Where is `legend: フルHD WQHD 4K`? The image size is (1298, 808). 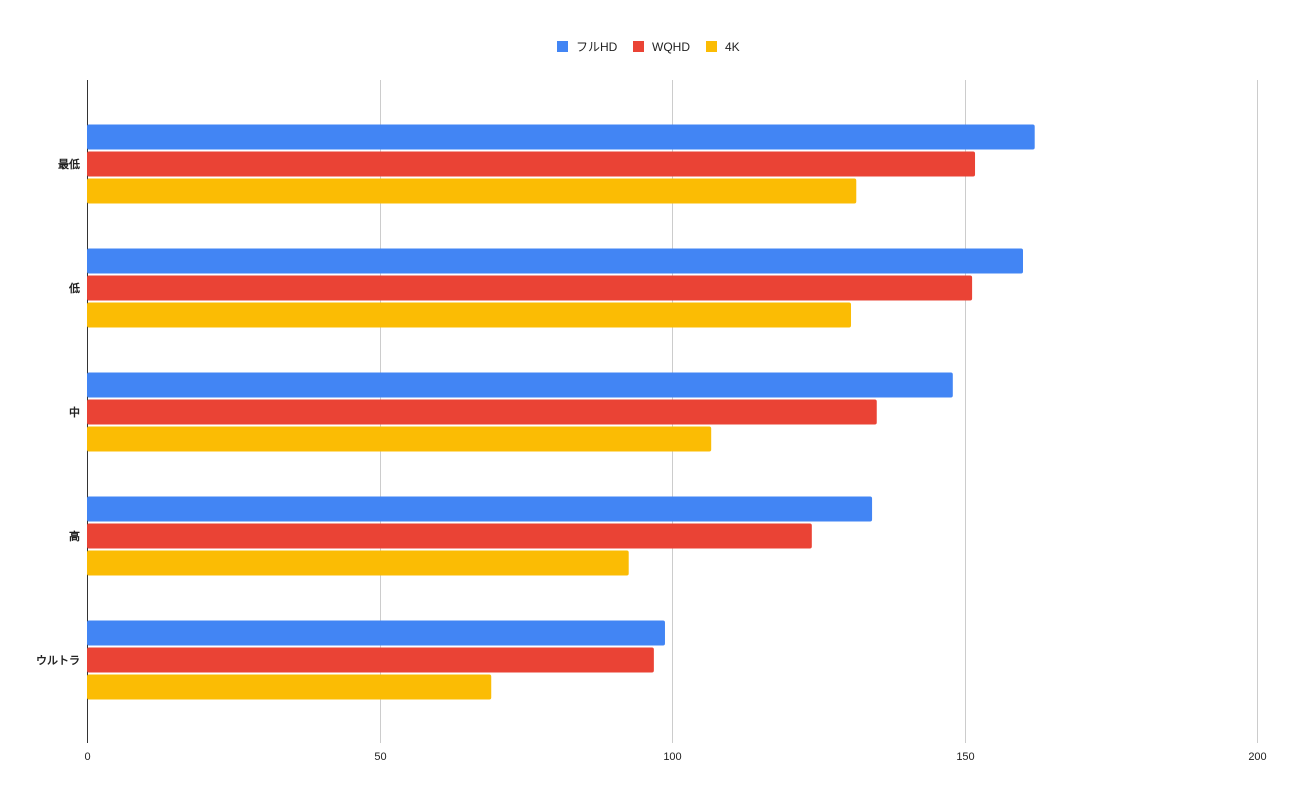
legend: フルHD WQHD 4K is located at coordinates (648, 47).